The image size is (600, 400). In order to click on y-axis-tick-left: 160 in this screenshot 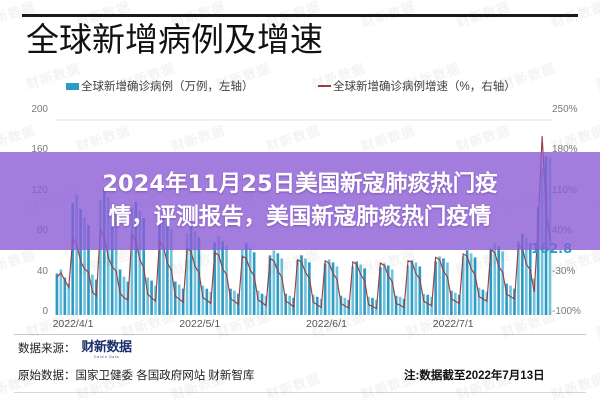, I will do `click(39, 150)`.